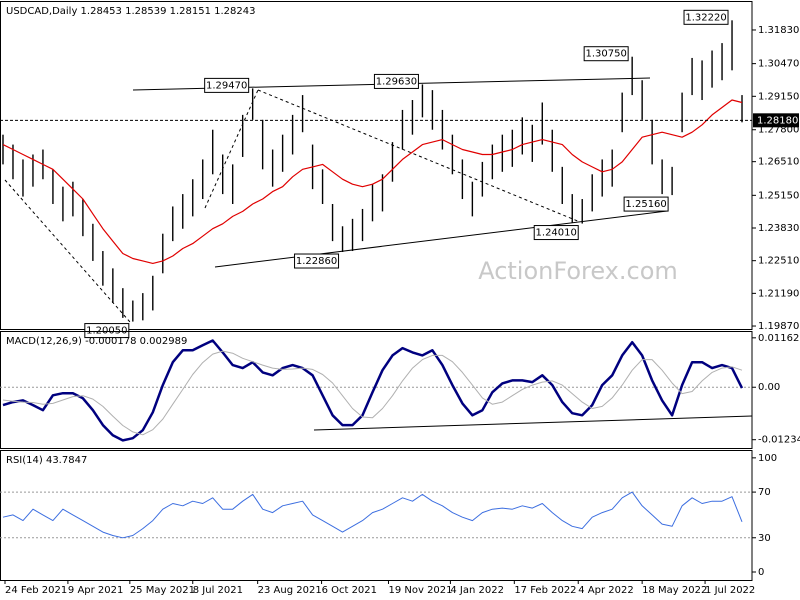  I want to click on annotation-label: 1.29630, so click(396, 81).